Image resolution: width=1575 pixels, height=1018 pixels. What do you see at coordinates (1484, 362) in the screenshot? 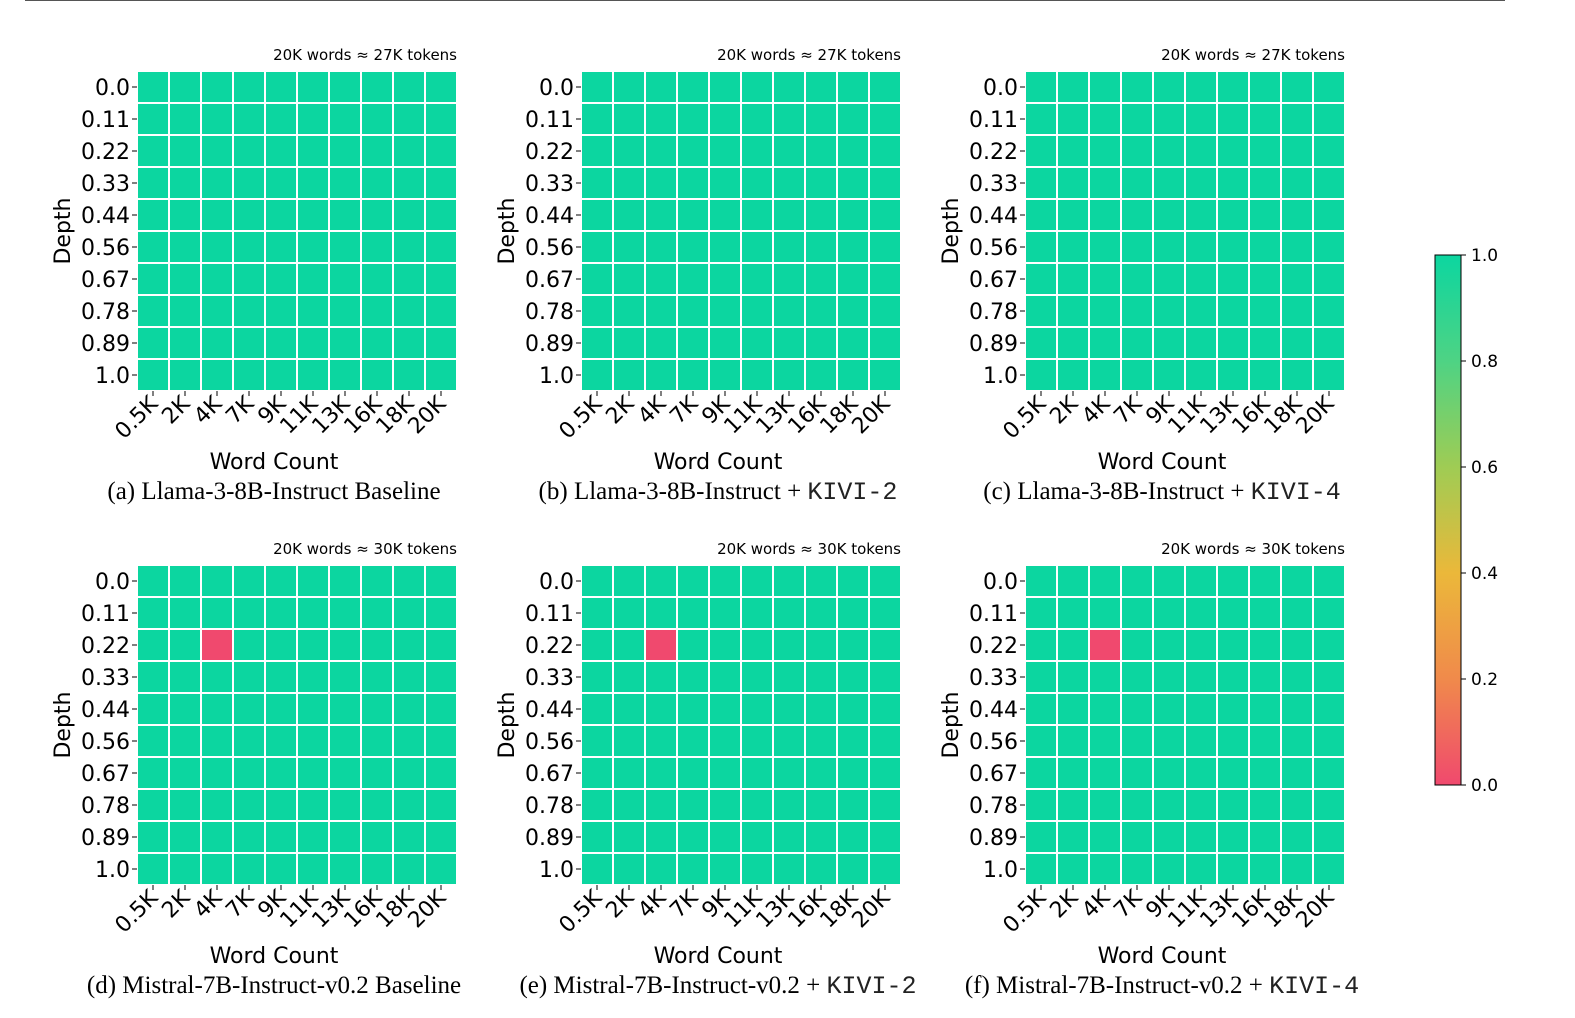
I see `colorbar-tick-label: 0.8` at bounding box center [1484, 362].